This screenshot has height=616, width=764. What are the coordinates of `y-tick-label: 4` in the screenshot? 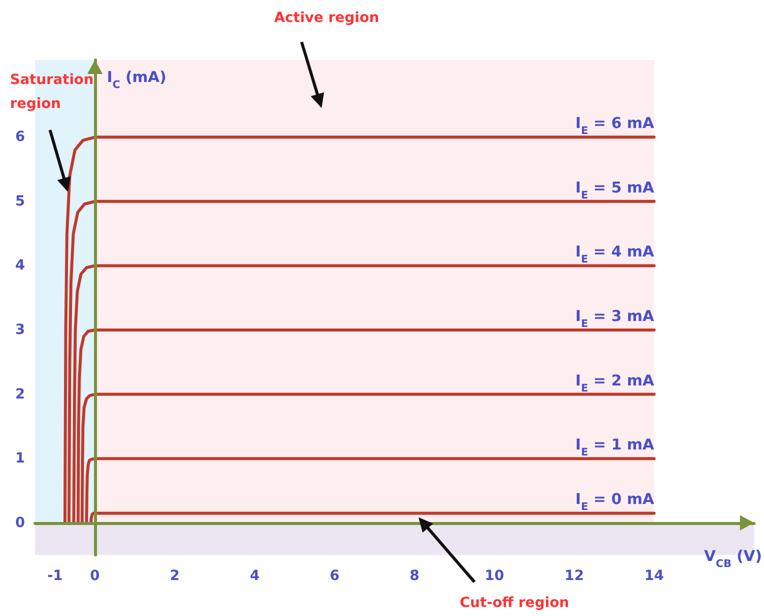 It's located at (20, 266).